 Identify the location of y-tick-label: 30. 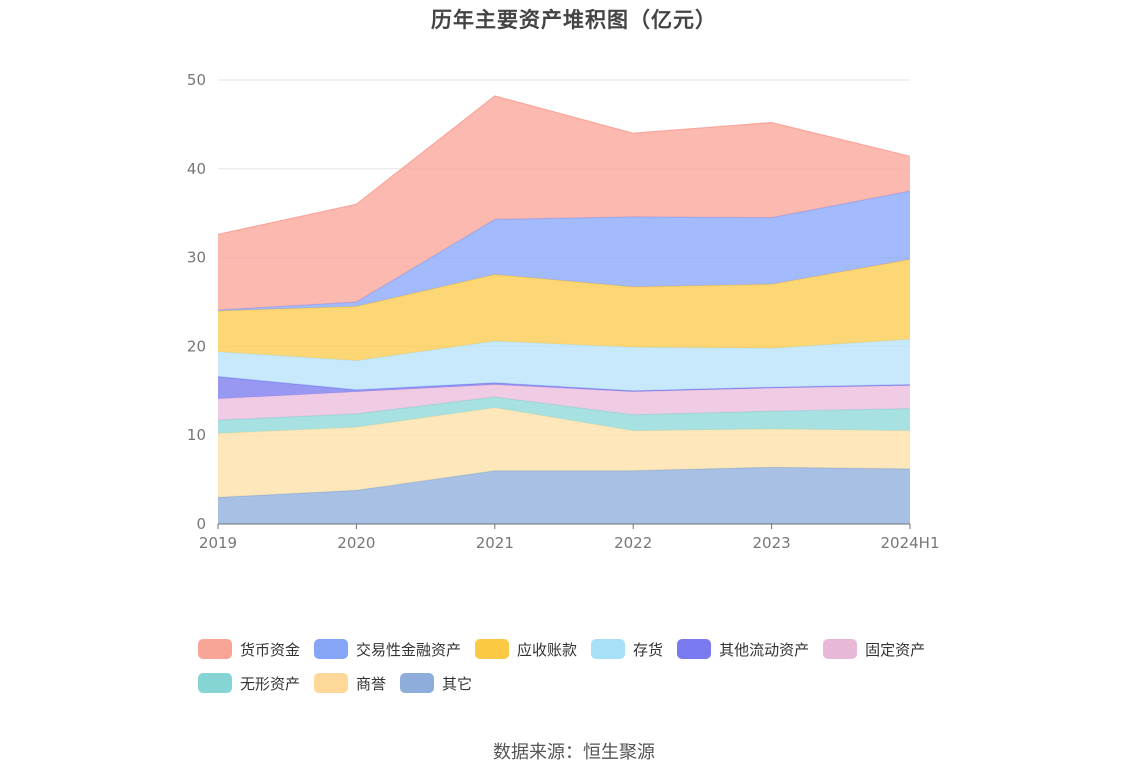
(196, 258).